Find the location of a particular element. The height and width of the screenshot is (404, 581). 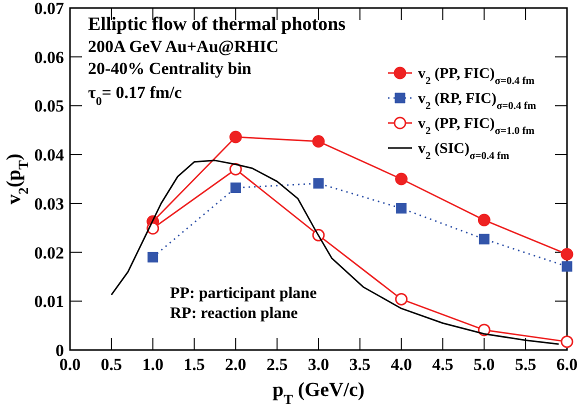

x-tick-label: 6.0 is located at coordinates (567, 364).